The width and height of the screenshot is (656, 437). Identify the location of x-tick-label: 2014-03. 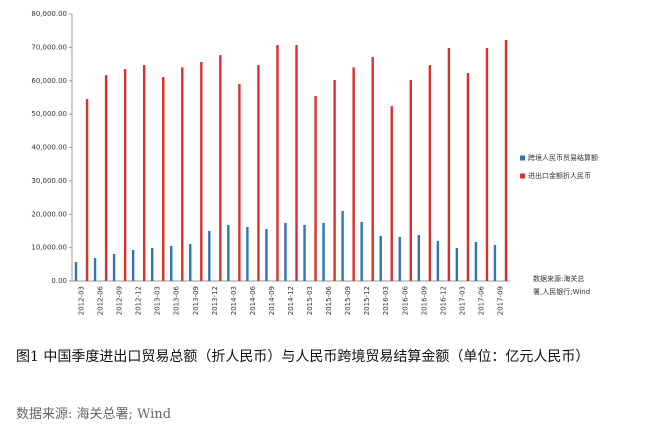
(234, 300).